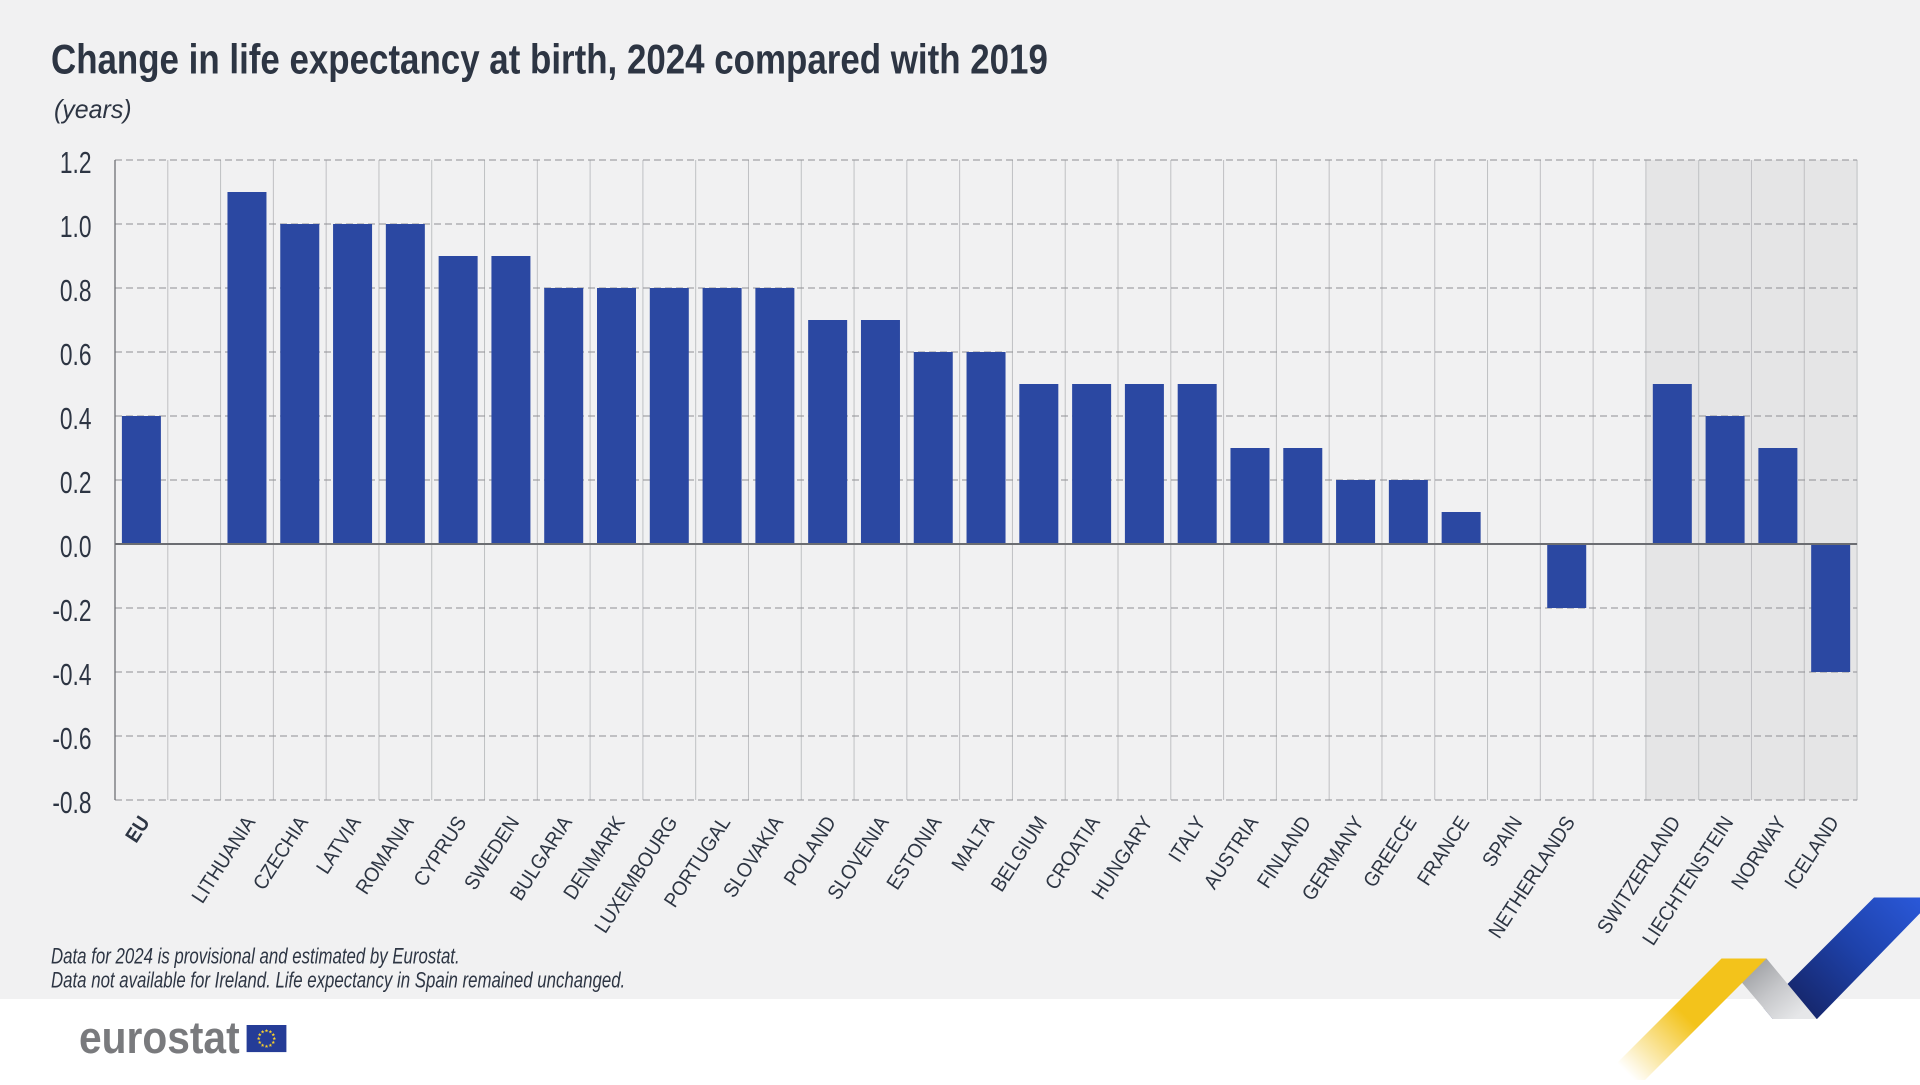 Image resolution: width=1920 pixels, height=1085 pixels. Describe the element at coordinates (76, 547) in the screenshot. I see `svg-text: 0.0` at that location.